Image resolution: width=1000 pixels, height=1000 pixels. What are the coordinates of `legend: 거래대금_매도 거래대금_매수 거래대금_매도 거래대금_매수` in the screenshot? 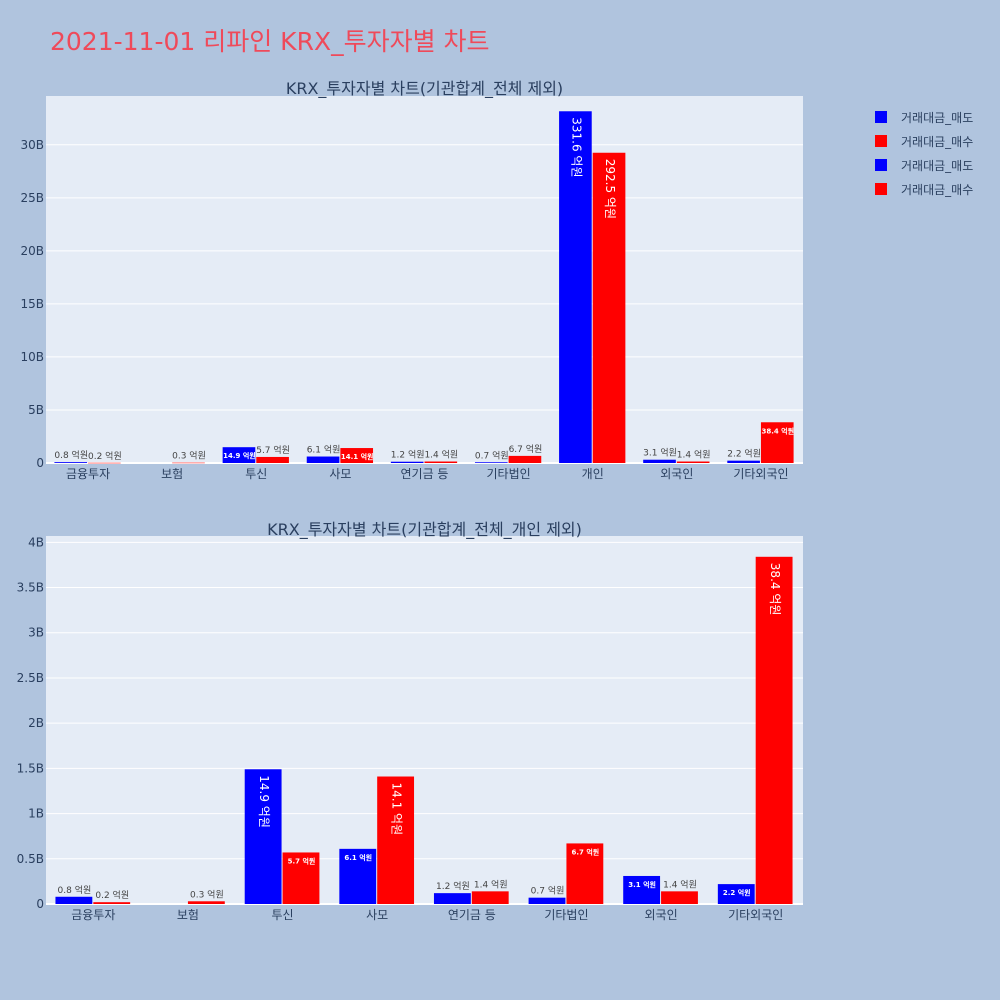 It's located at (924, 153).